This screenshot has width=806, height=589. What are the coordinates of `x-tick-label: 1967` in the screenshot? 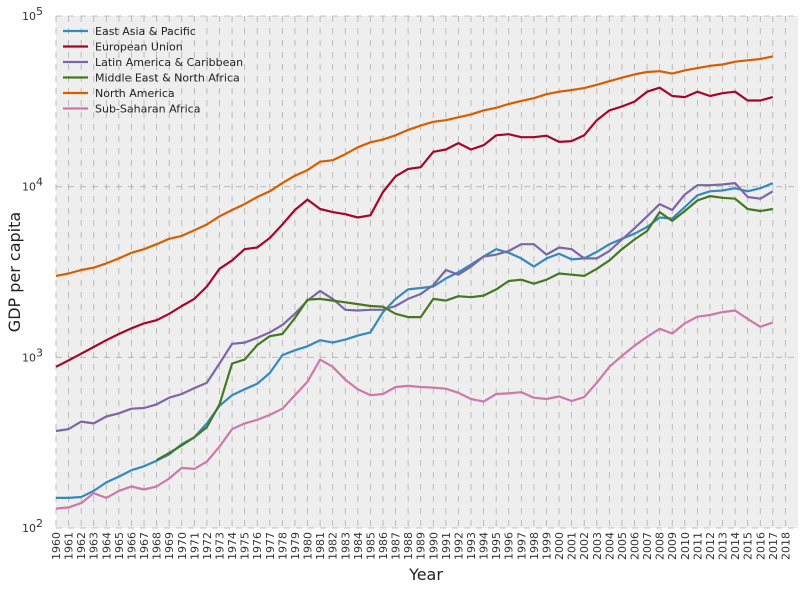 It's located at (144, 546).